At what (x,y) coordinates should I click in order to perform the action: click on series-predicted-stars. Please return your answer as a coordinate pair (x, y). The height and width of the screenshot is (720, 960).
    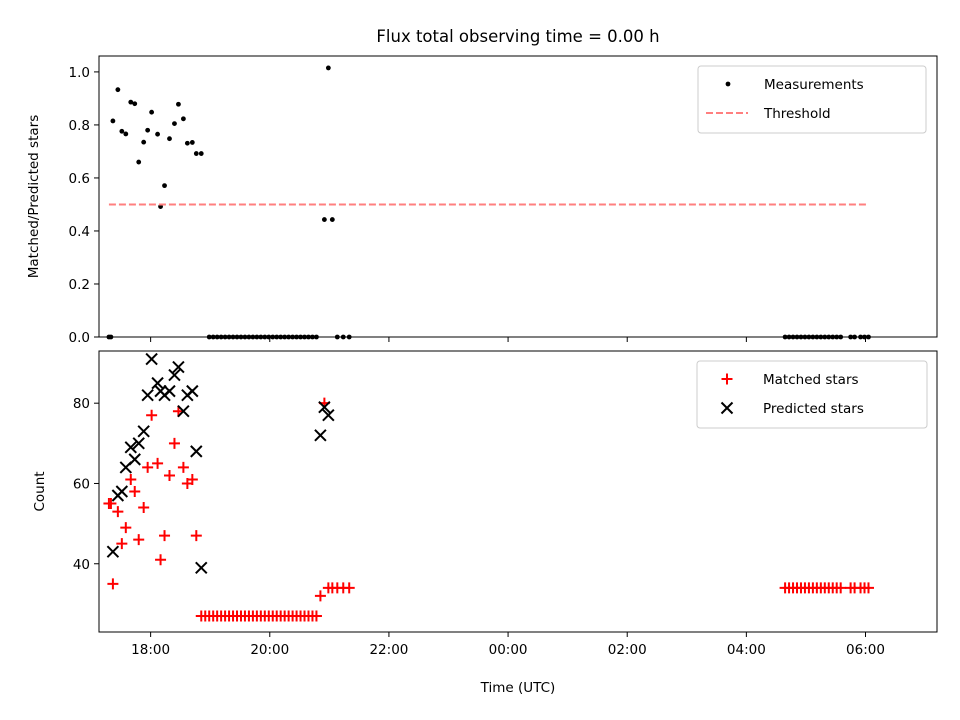
    Looking at the image, I should click on (220, 463).